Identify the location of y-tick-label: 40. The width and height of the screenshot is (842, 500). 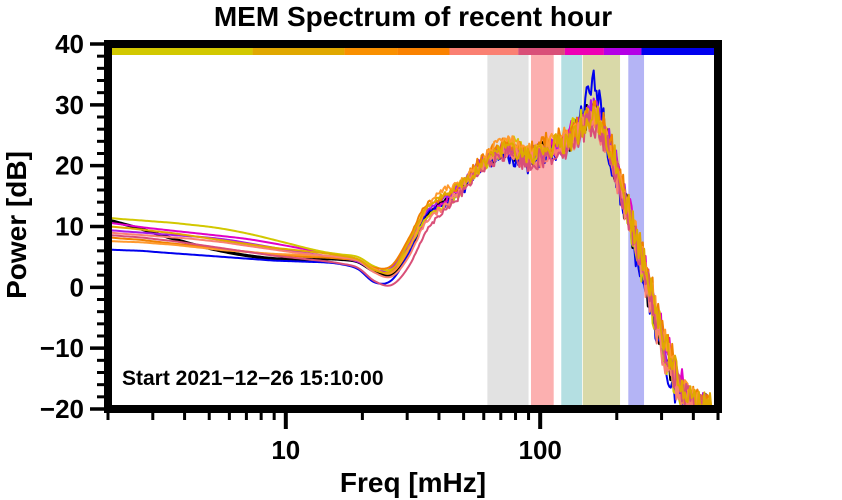
(69, 44).